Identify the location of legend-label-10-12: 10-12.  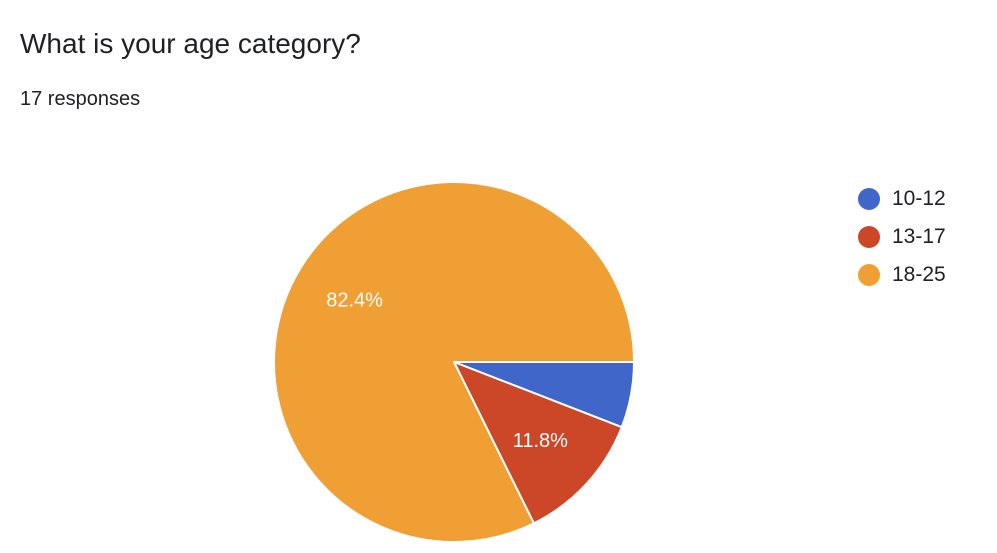
(919, 198).